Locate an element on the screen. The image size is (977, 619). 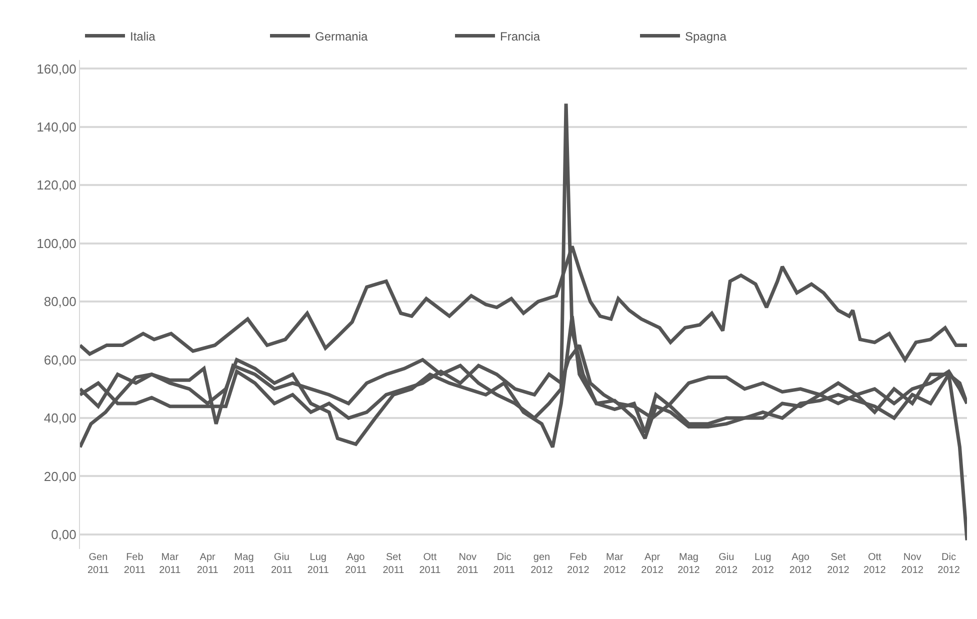
x-tick-label: Giu 2012 is located at coordinates (726, 564).